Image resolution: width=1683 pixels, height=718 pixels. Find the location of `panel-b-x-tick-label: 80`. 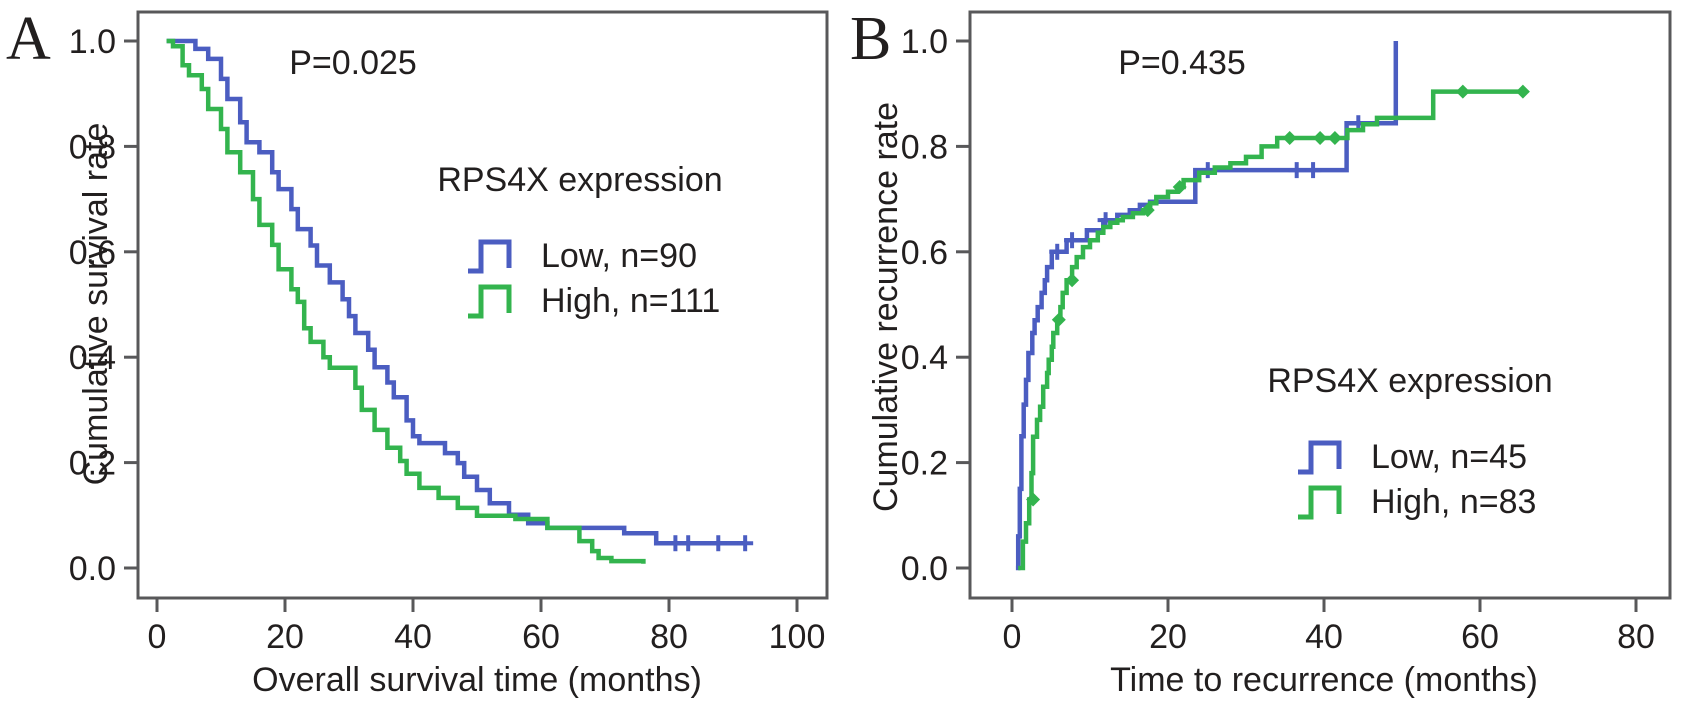

panel-b-x-tick-label: 80 is located at coordinates (1636, 637).